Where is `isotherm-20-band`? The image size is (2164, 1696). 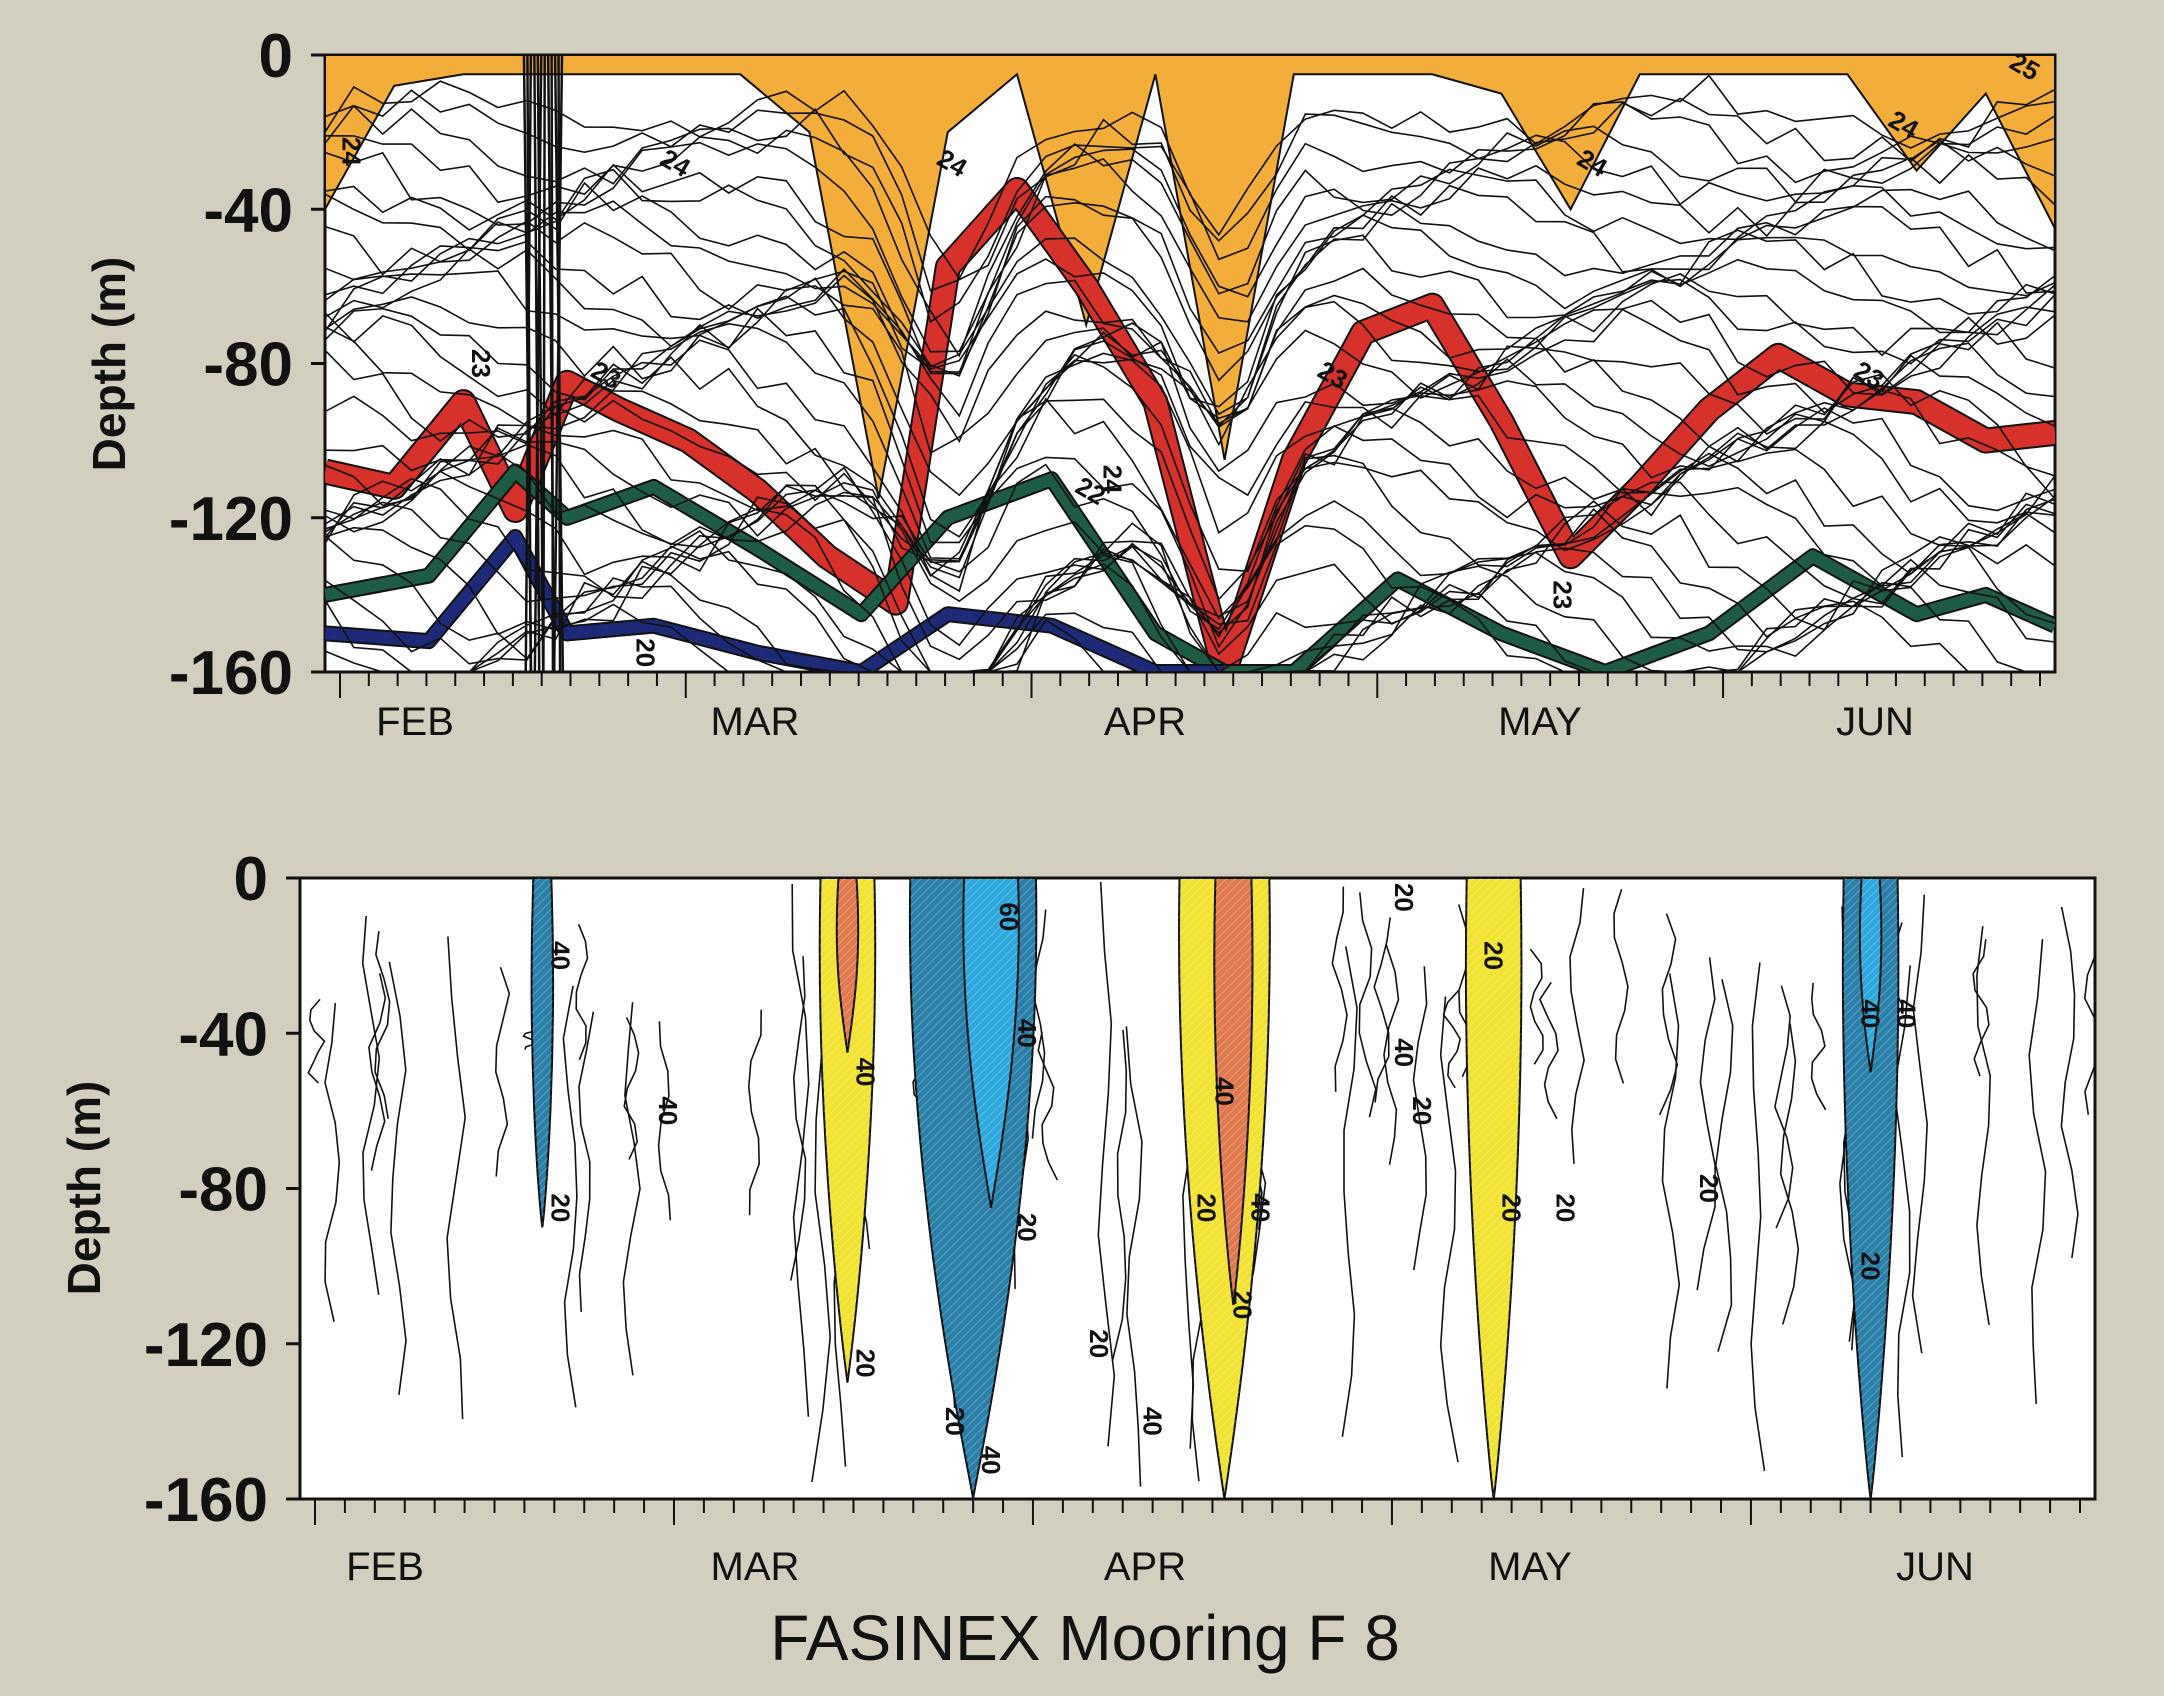
isotherm-20-band is located at coordinates (775, 601).